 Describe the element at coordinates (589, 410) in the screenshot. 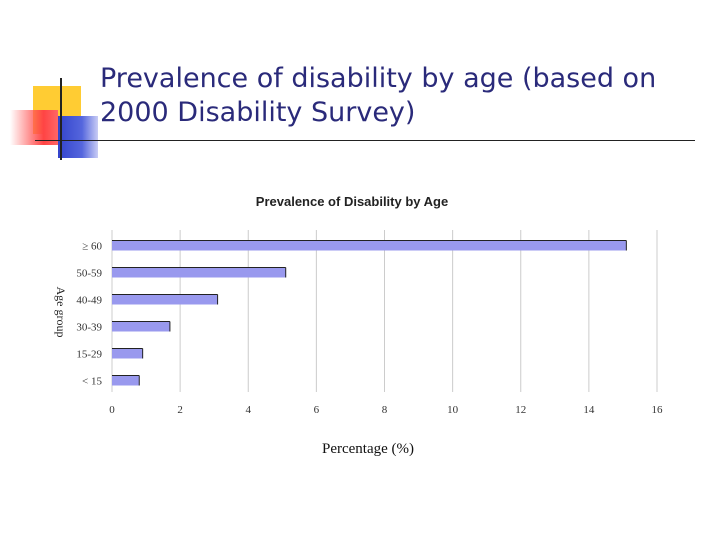

I see `x-tick-label: 14` at that location.